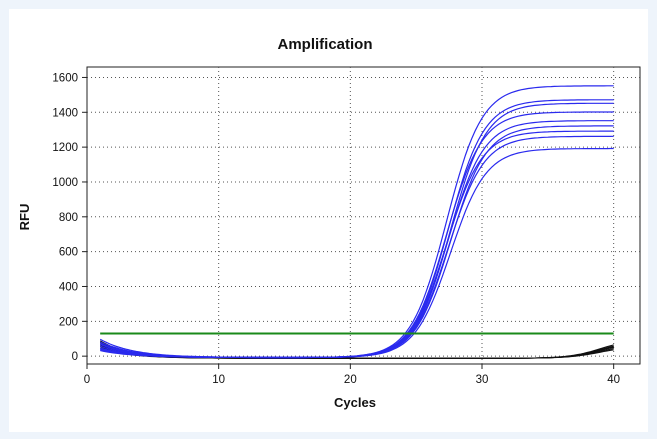 The width and height of the screenshot is (657, 439). Describe the element at coordinates (65, 113) in the screenshot. I see `y-tick-label: 1400` at that location.